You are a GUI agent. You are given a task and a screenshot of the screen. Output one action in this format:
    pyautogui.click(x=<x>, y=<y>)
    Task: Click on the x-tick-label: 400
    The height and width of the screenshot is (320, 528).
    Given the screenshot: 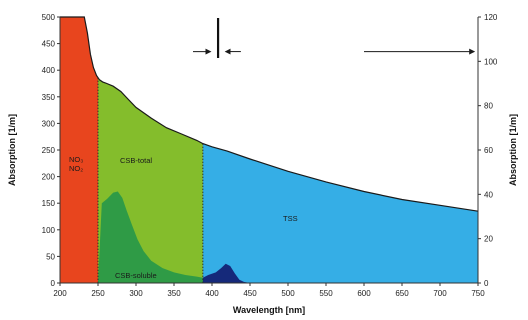 What is the action you would take?
    pyautogui.click(x=212, y=293)
    